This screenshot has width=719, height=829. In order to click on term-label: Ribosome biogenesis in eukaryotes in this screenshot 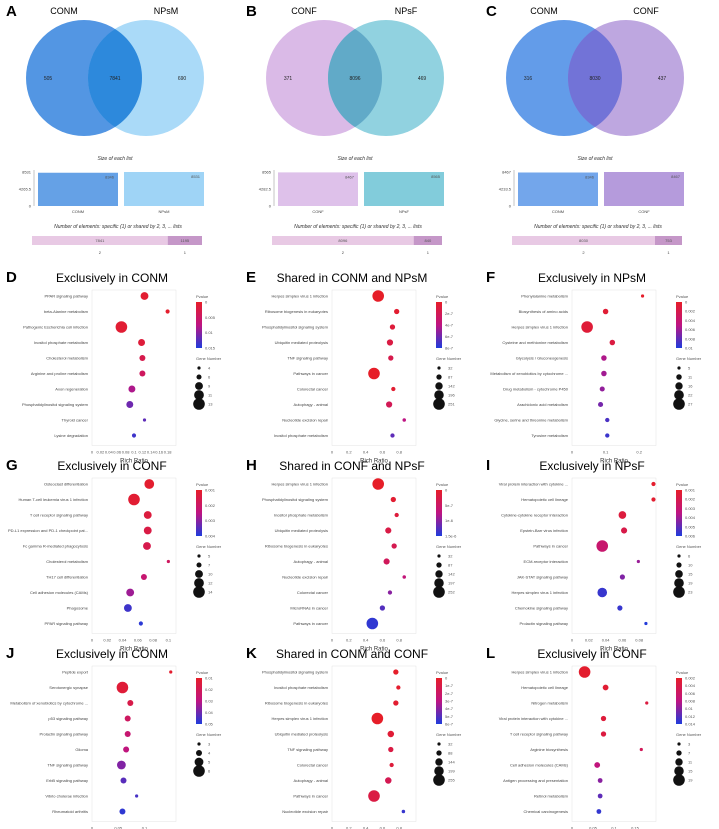, I will do `click(296, 311)`.